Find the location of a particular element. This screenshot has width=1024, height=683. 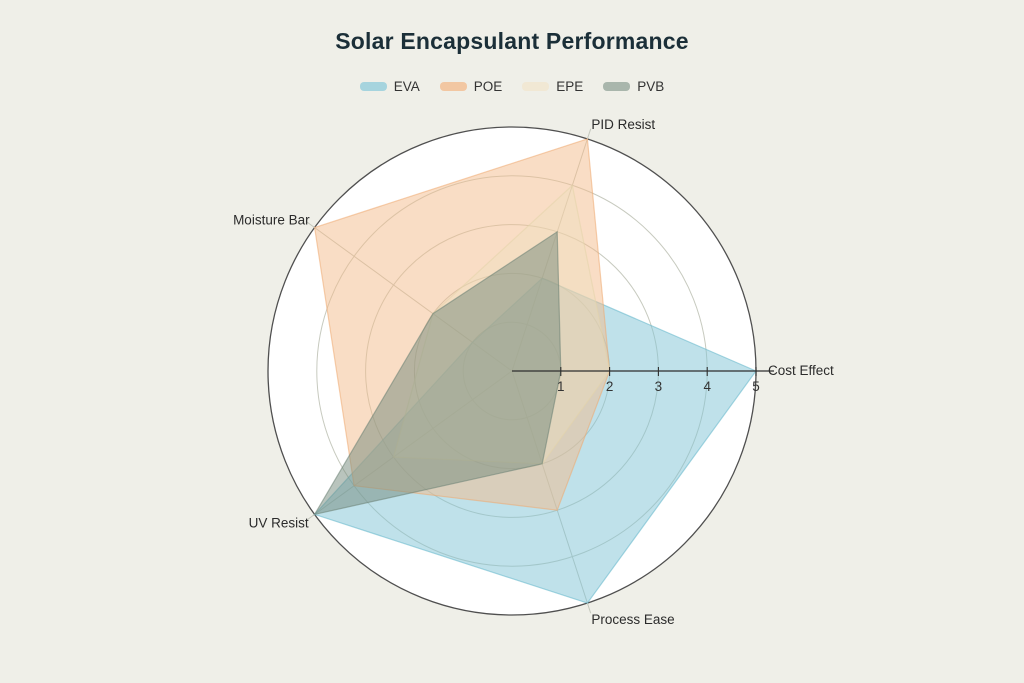

series-polygon-pvb is located at coordinates (437, 373).